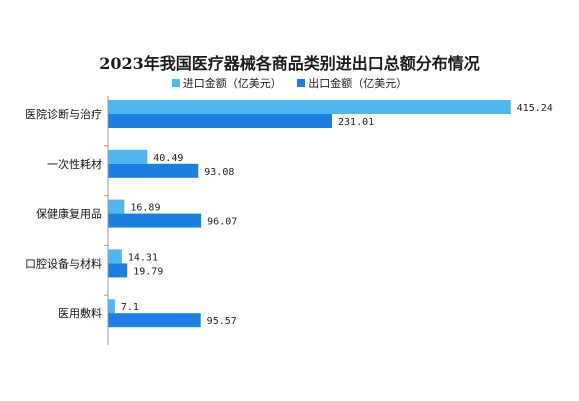  Describe the element at coordinates (232, 83) in the screenshot. I see `legend-label-import: 进口金额（亿美元）` at that location.